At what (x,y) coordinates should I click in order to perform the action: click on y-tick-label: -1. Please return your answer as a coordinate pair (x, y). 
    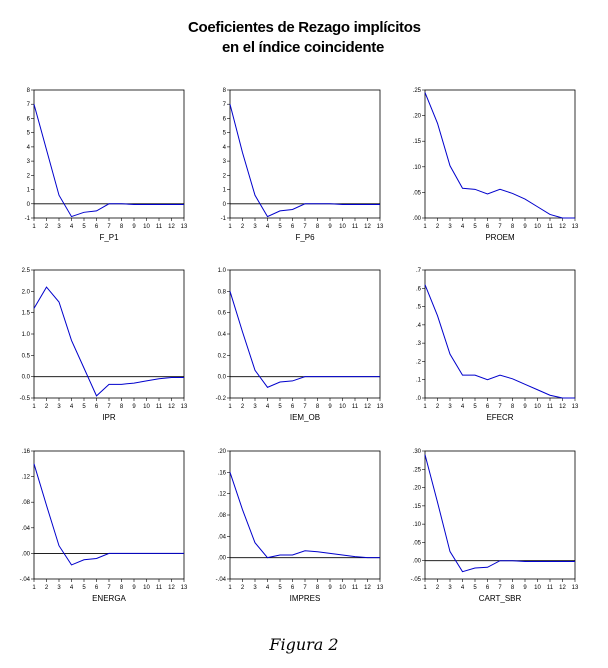
    Looking at the image, I should click on (28, 219).